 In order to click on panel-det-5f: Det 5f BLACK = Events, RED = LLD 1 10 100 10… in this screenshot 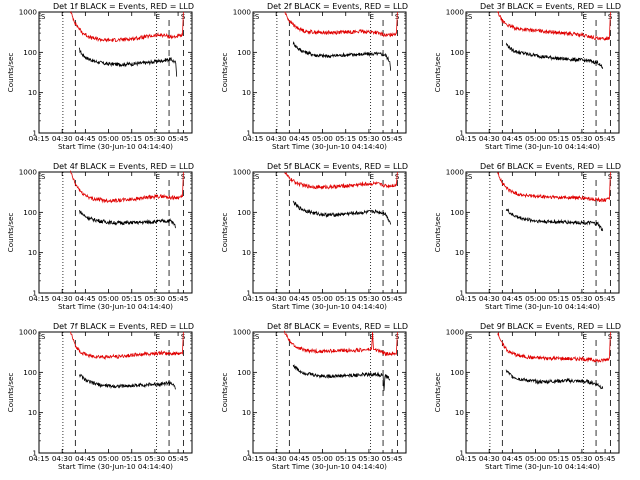, I will do `click(314, 236)`.